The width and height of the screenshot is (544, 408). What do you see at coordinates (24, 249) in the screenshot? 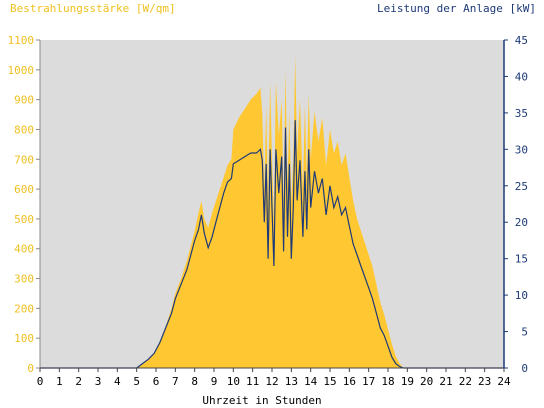
I see `left-tick-label: 400` at bounding box center [24, 249].